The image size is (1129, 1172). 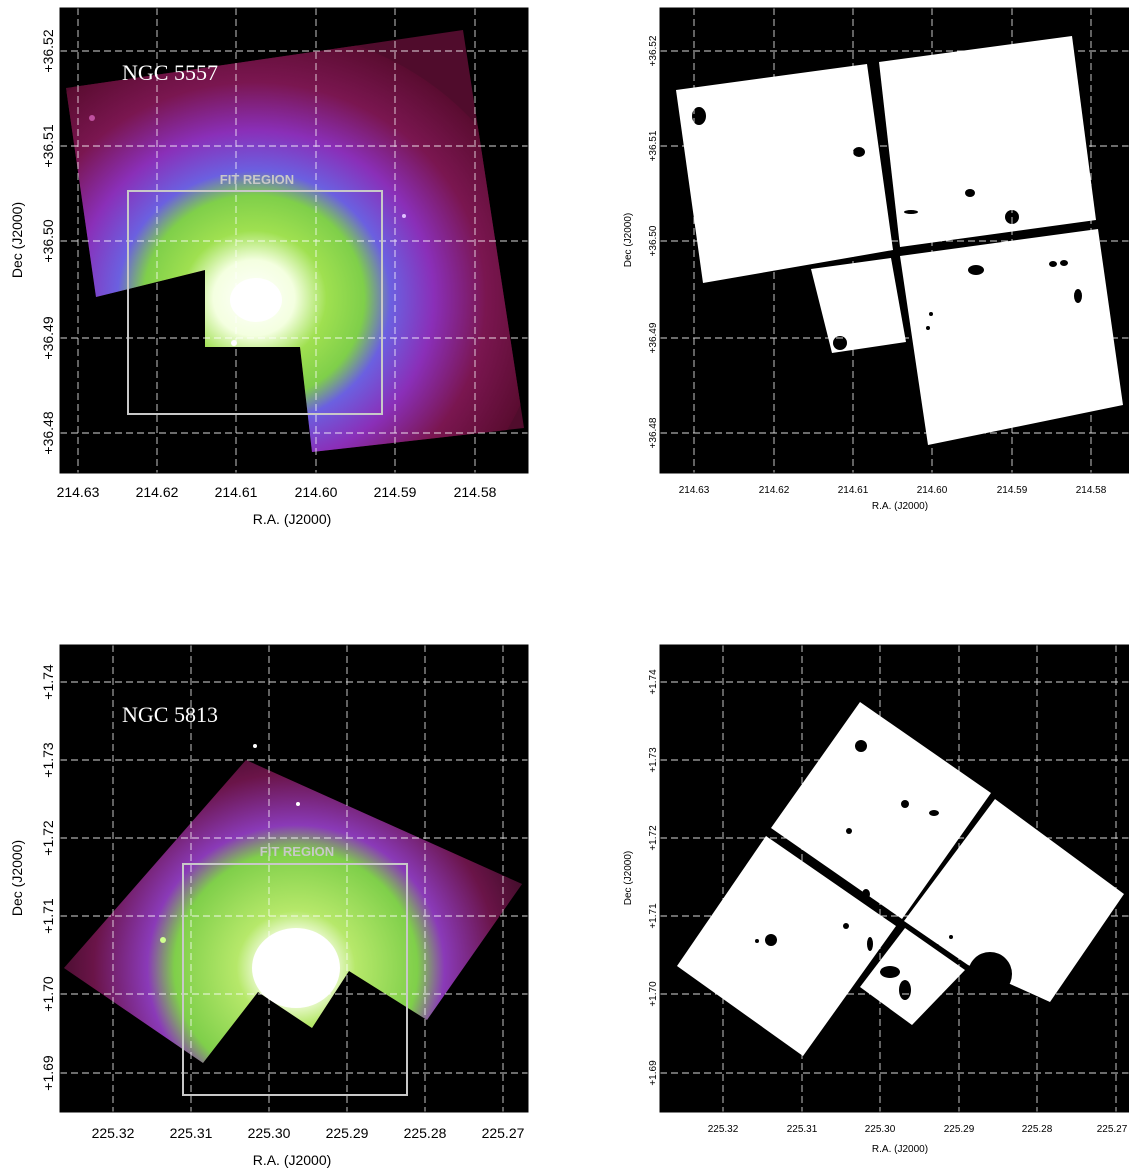 What do you see at coordinates (170, 72) in the screenshot?
I see `galaxy-label: NGC 5557` at bounding box center [170, 72].